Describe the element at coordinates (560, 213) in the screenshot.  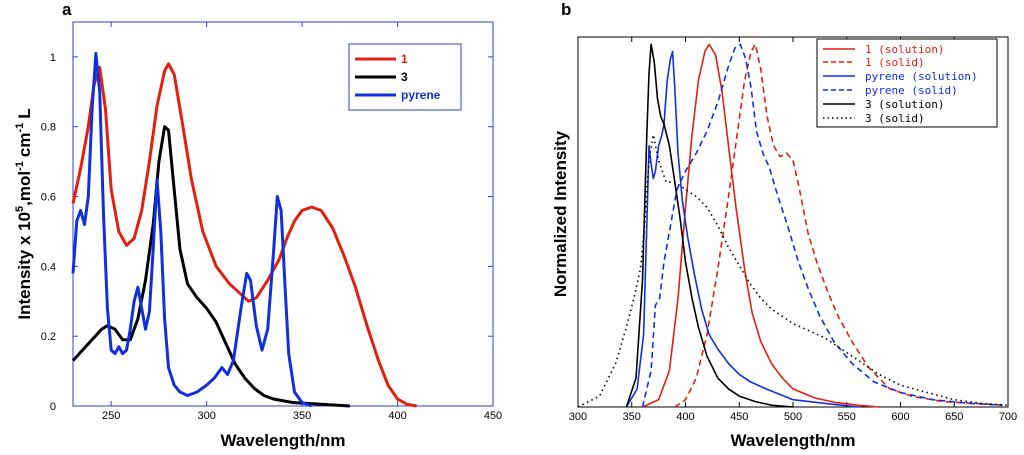
I see `panel-b-y-axis-label: Normalized Intensity` at that location.